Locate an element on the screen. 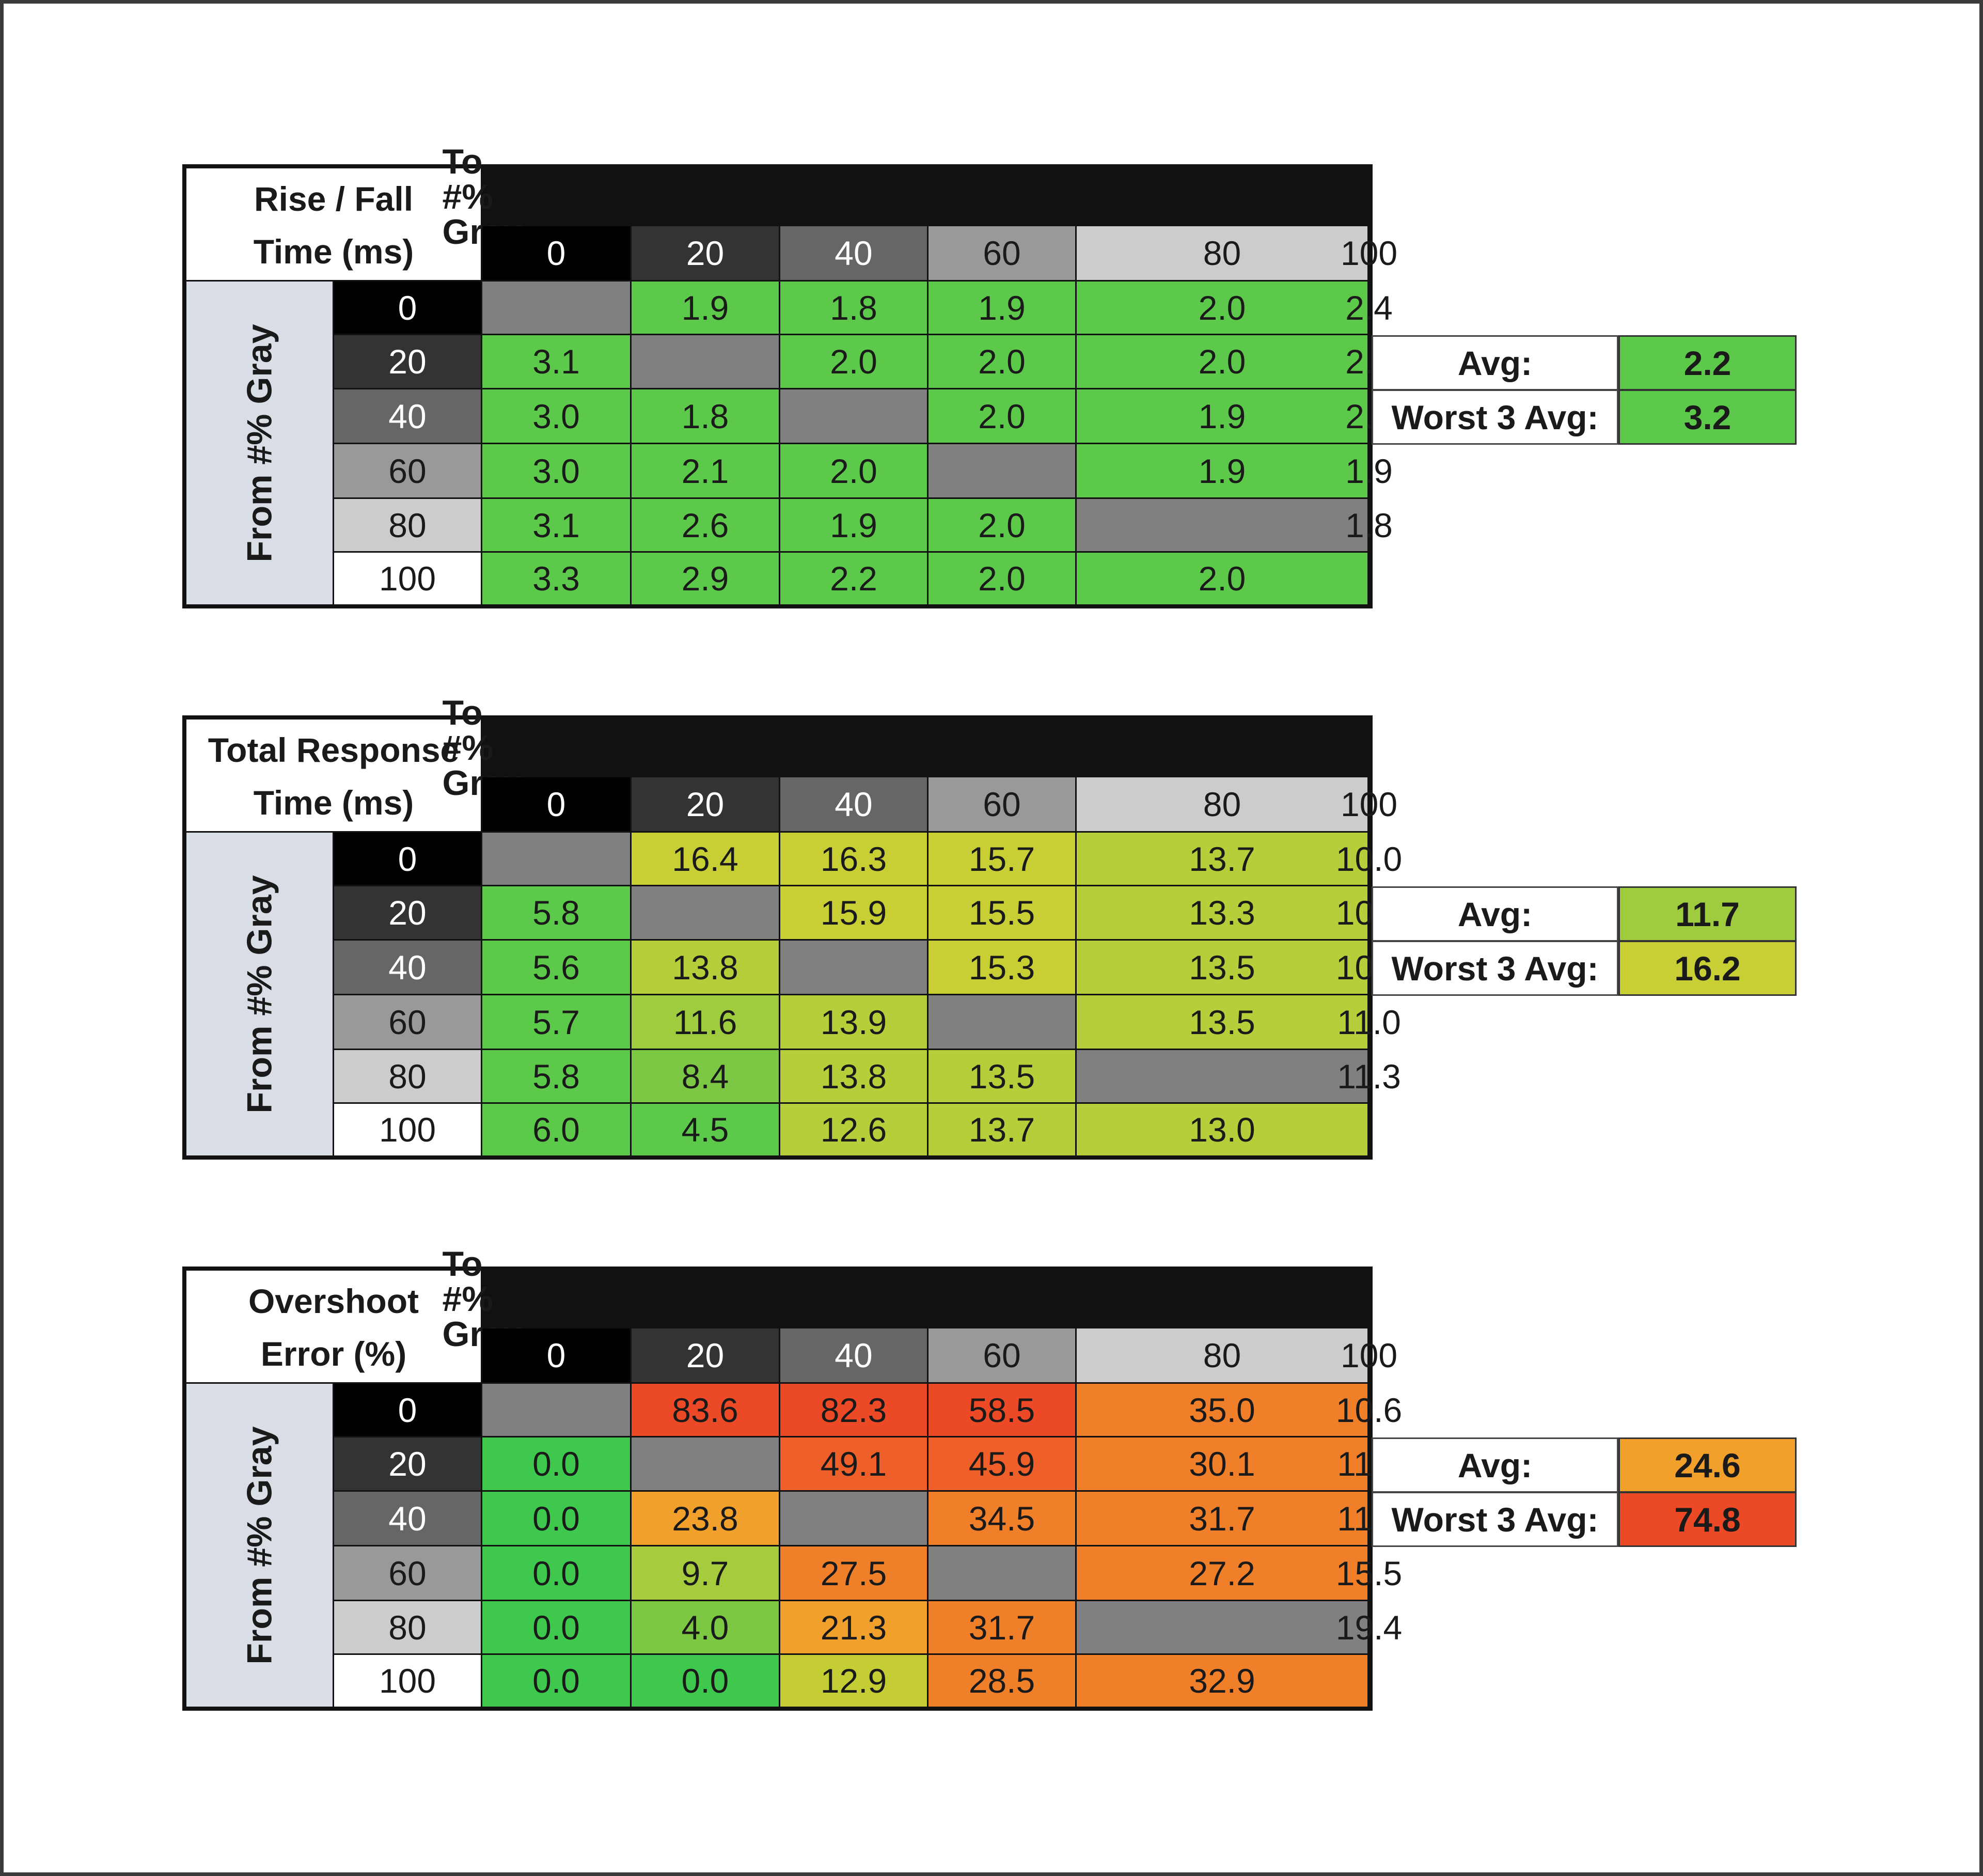  row-header: 100 is located at coordinates (407, 1681).